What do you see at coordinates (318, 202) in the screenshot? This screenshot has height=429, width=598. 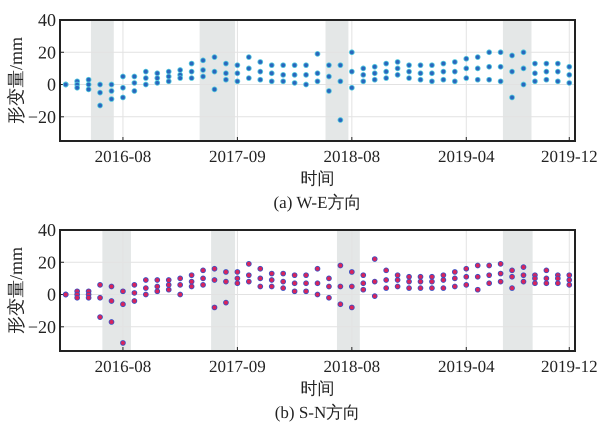 I see `text: (a) W-E方向` at bounding box center [318, 202].